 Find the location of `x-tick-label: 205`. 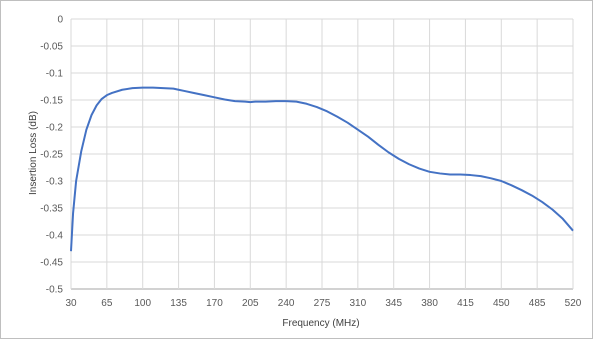

x-tick-label: 205 is located at coordinates (250, 303).